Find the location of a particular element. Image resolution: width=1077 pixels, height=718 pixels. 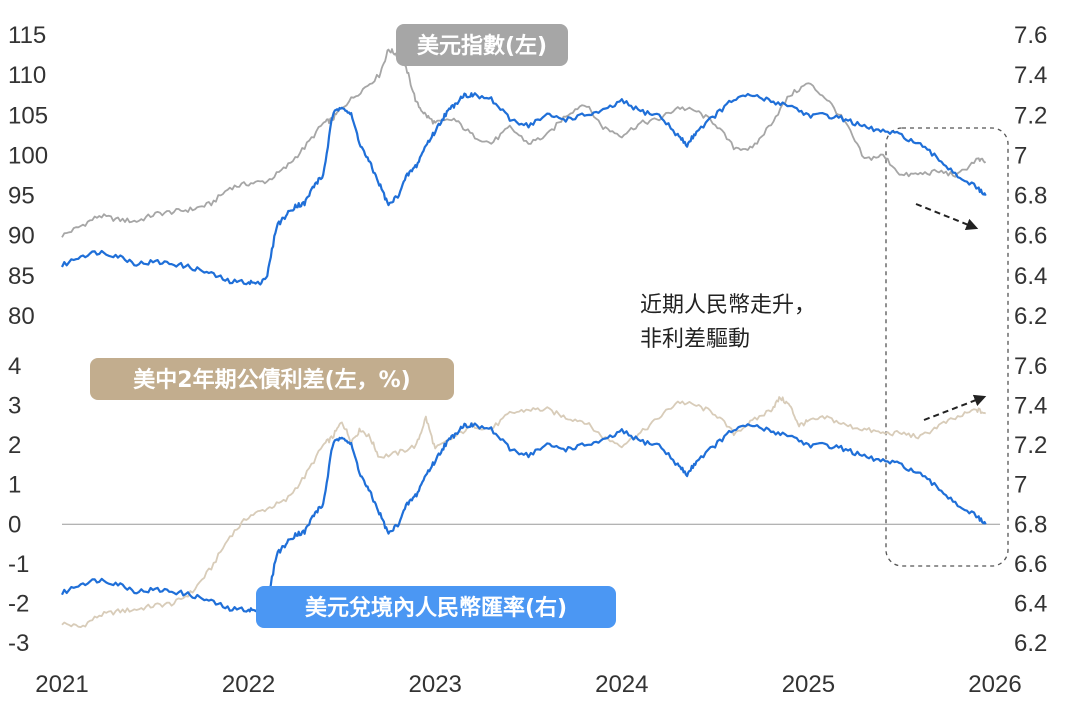

dxy-label-text: 美元指數(左) is located at coordinates (482, 46).